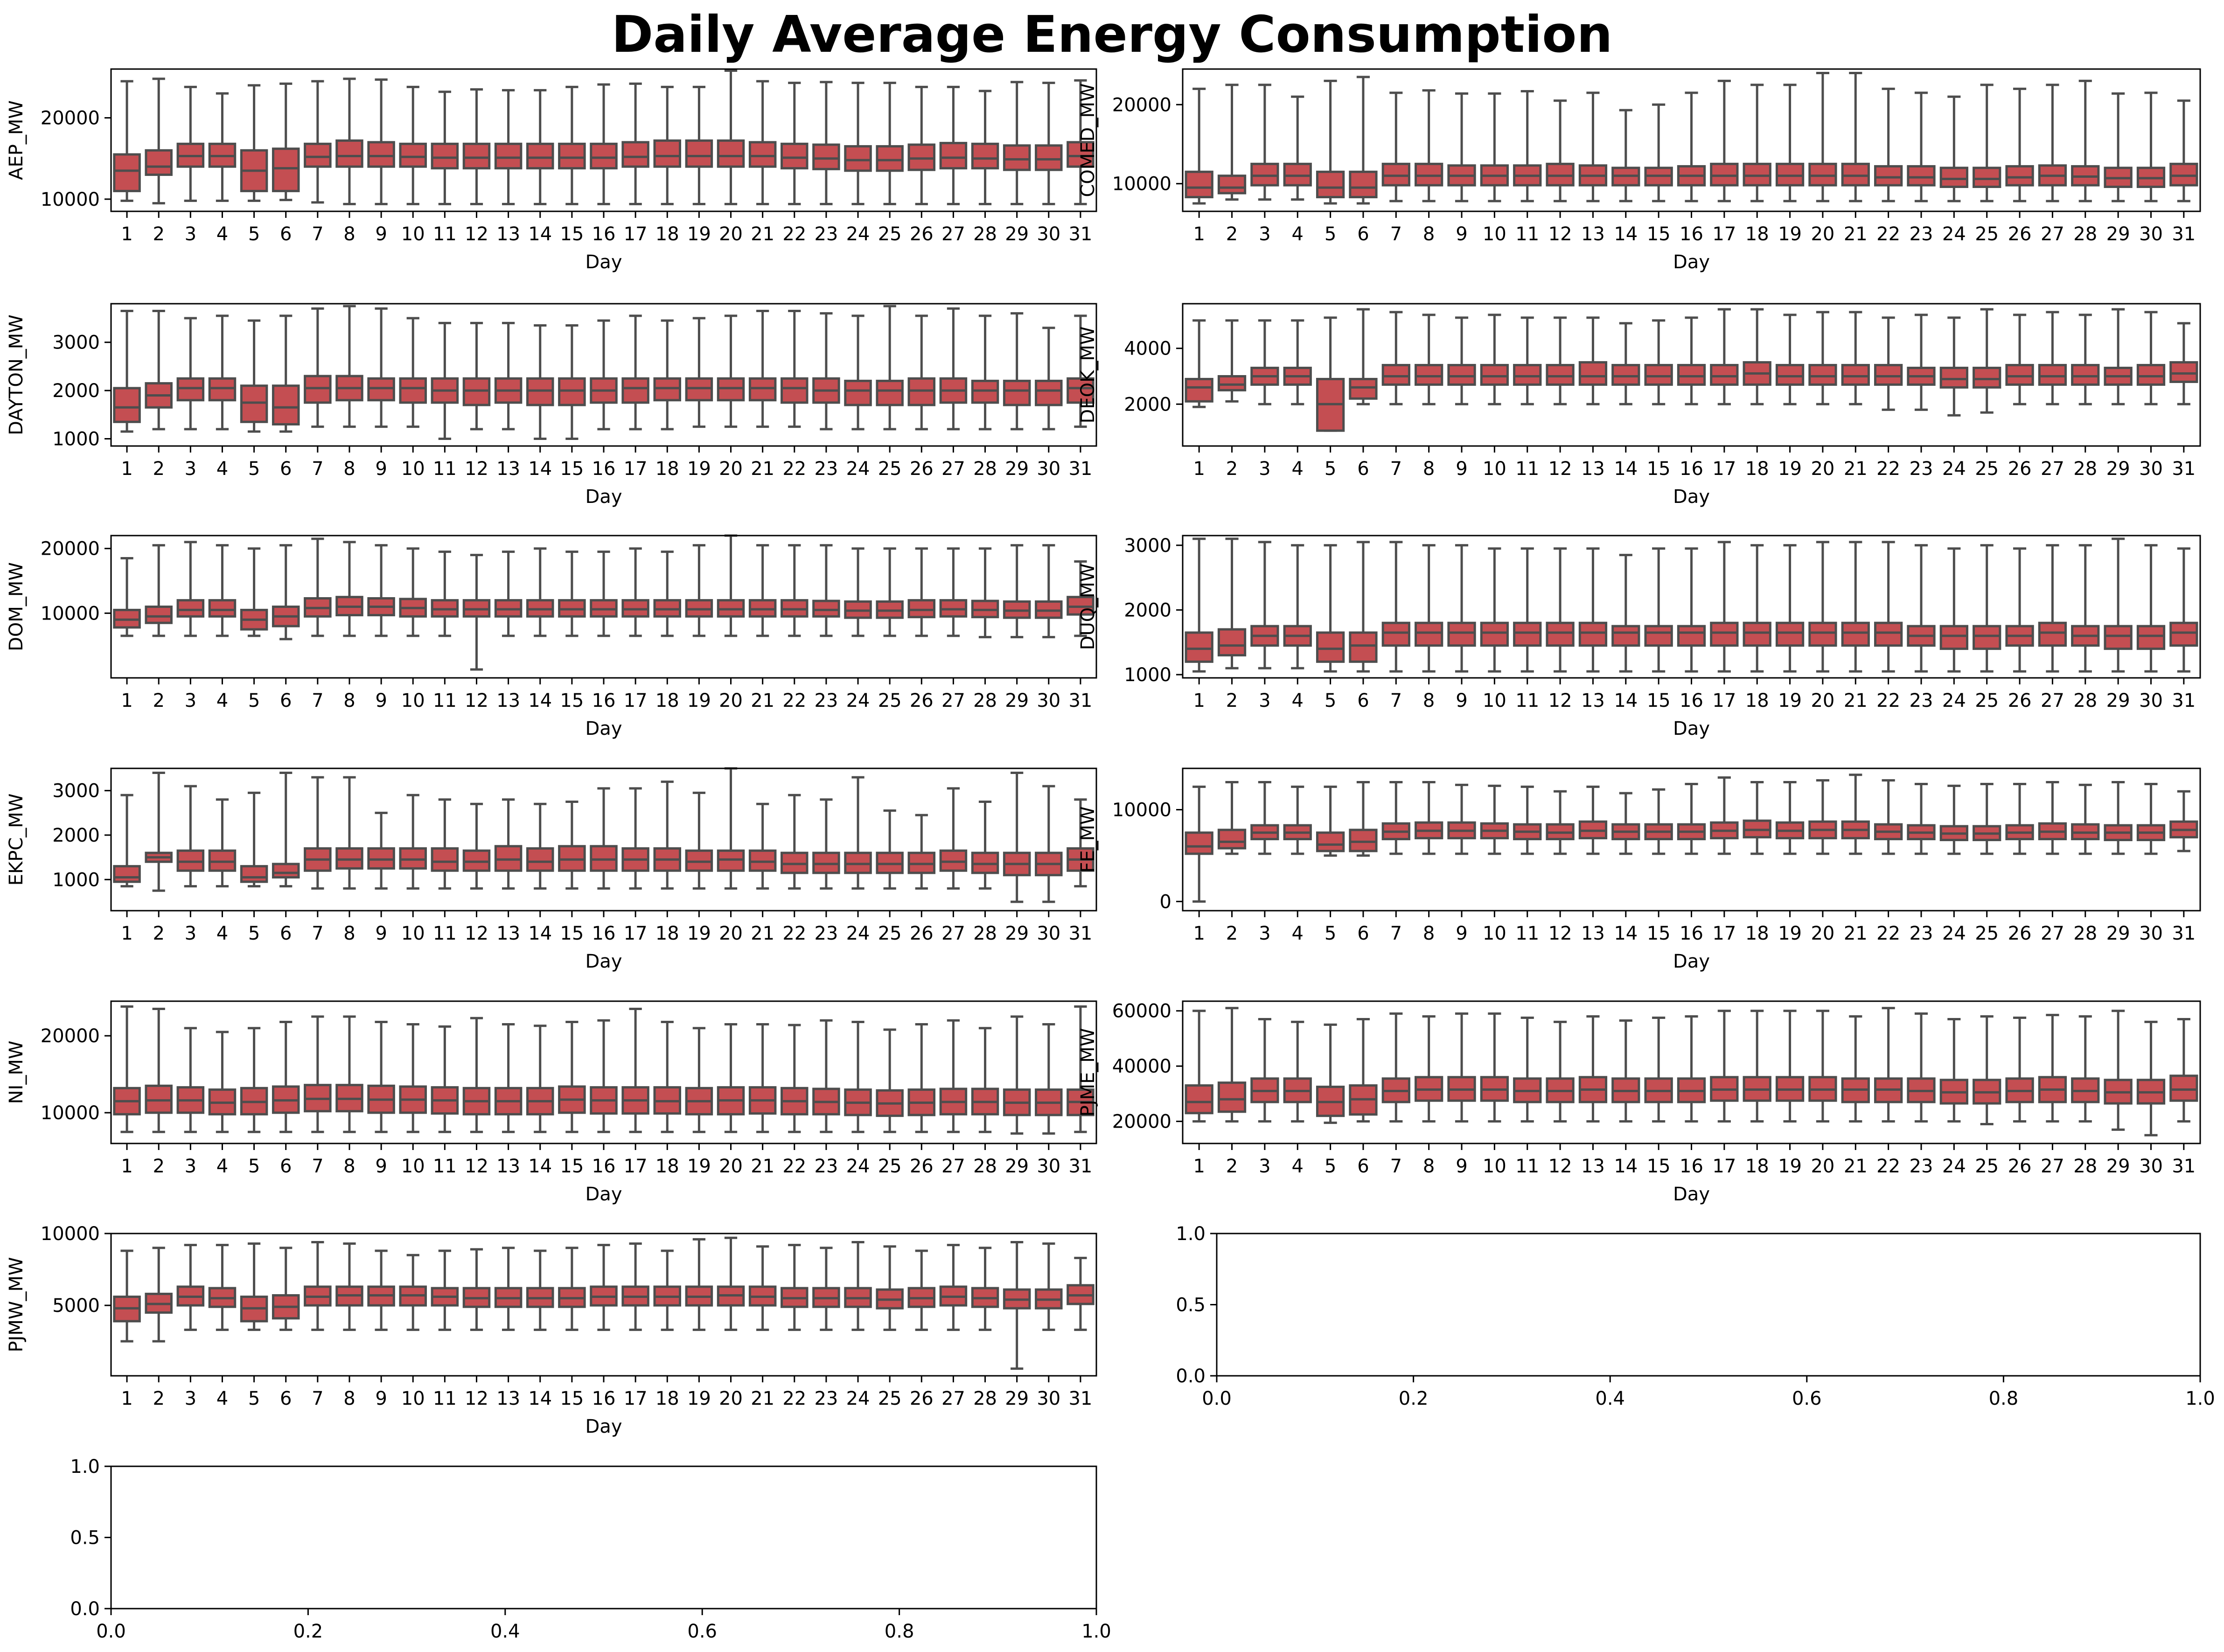 This screenshot has width=2224, height=1652. Describe the element at coordinates (1724, 934) in the screenshot. I see `x-tick-label: 17` at that location.